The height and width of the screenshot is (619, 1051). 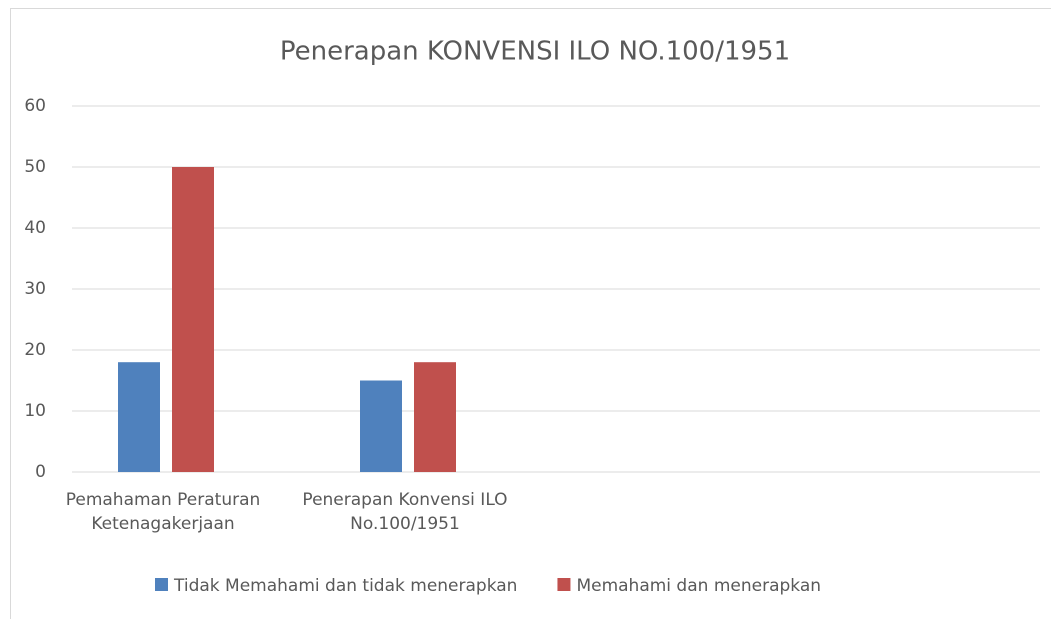 I want to click on y-tick-label: 10, so click(x=35, y=411).